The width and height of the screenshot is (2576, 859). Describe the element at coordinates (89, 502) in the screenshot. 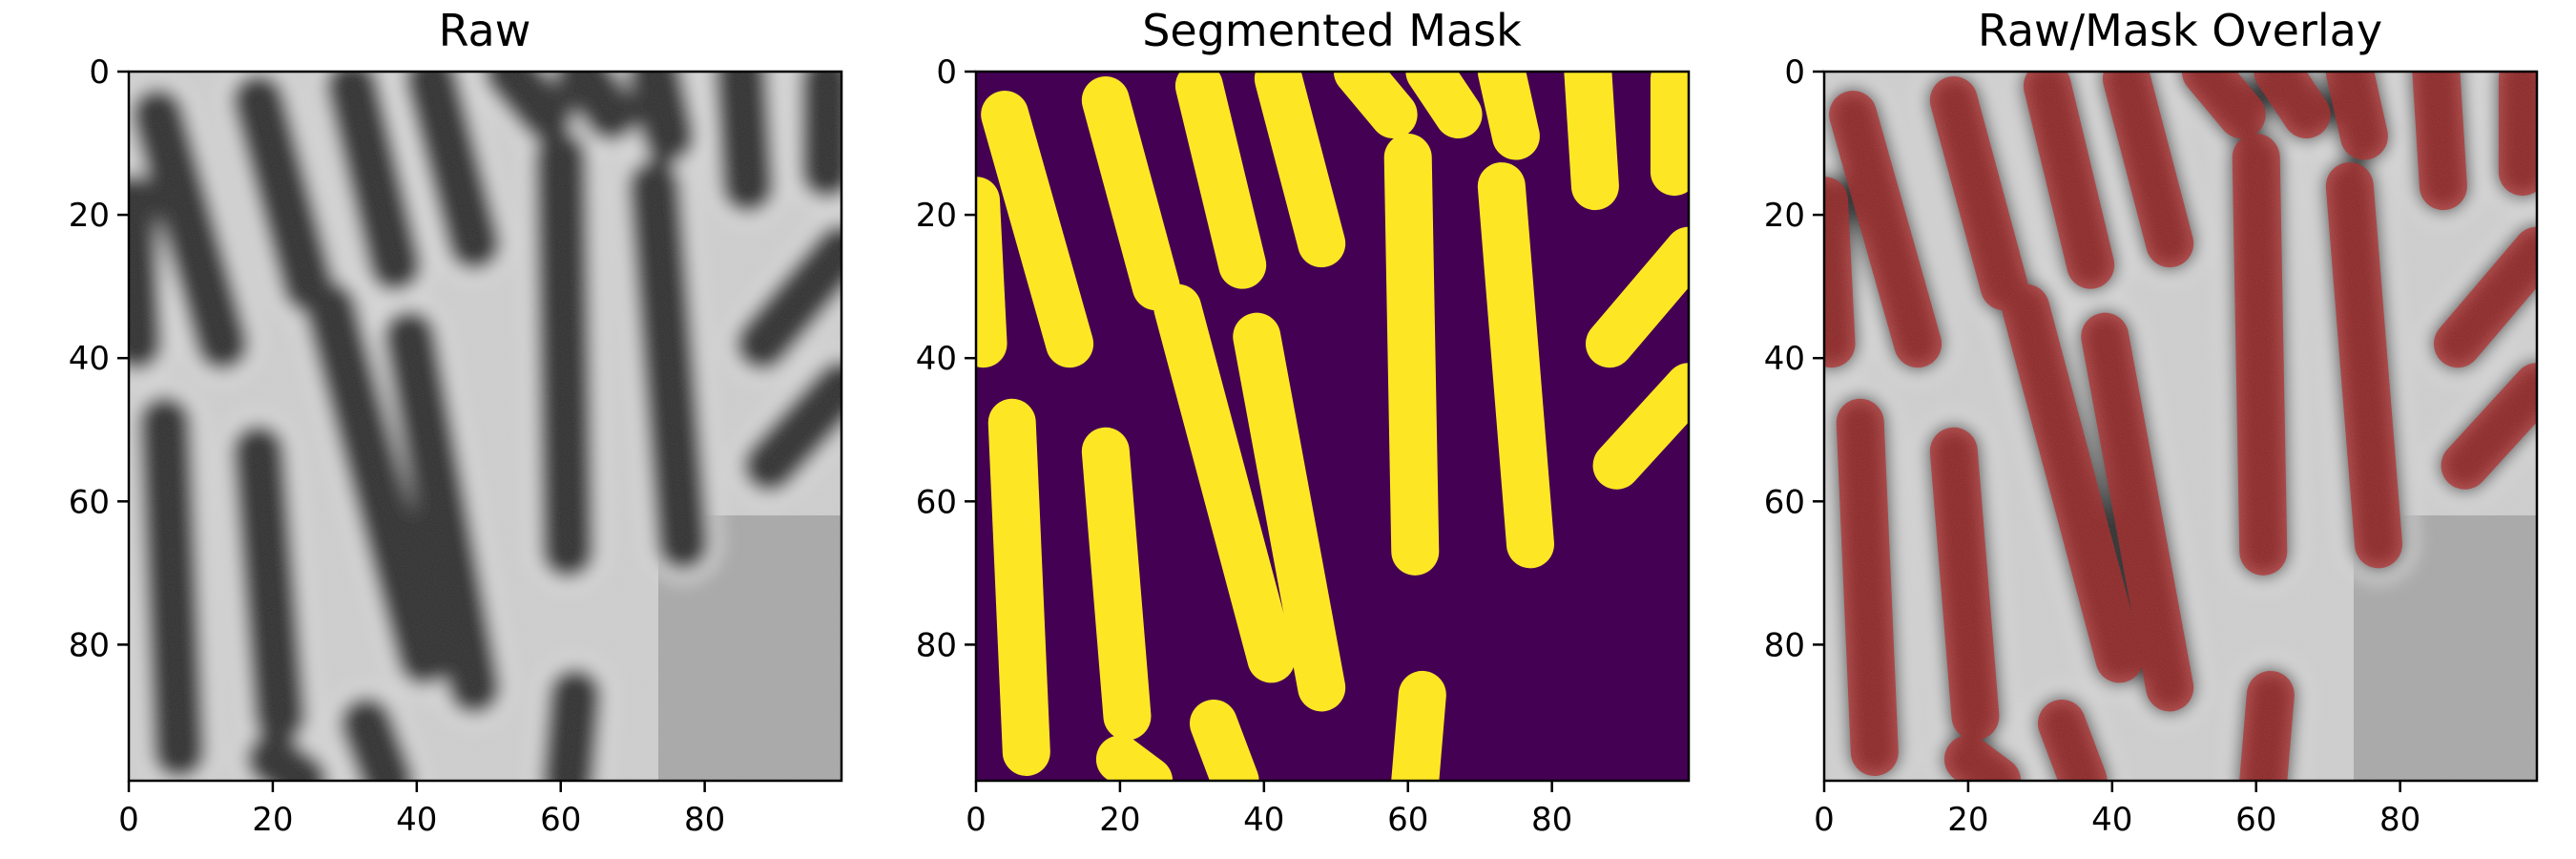

I see `y-tick-label-raw-3: 60` at that location.